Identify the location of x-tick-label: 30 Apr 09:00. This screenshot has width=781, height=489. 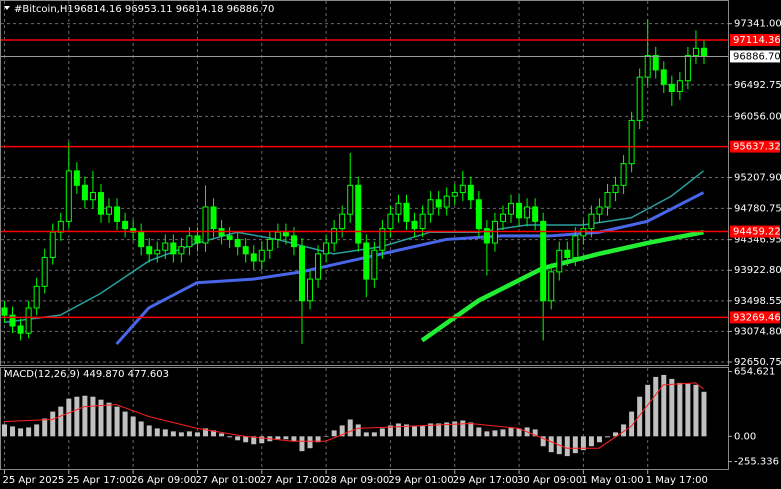
(549, 480).